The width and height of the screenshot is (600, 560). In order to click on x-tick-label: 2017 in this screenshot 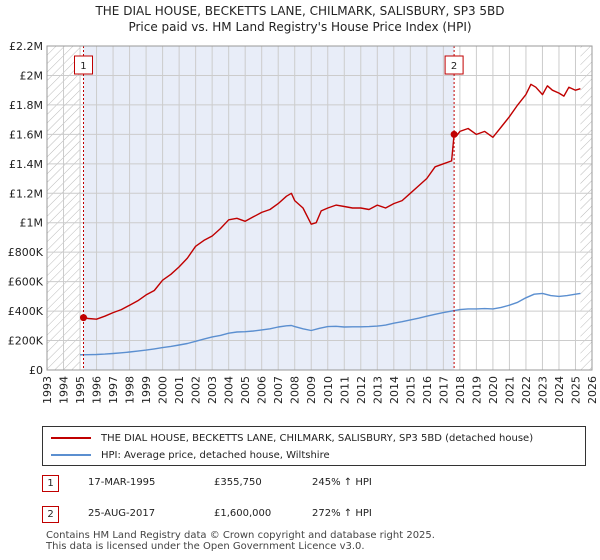, I will do `click(443, 390)`.